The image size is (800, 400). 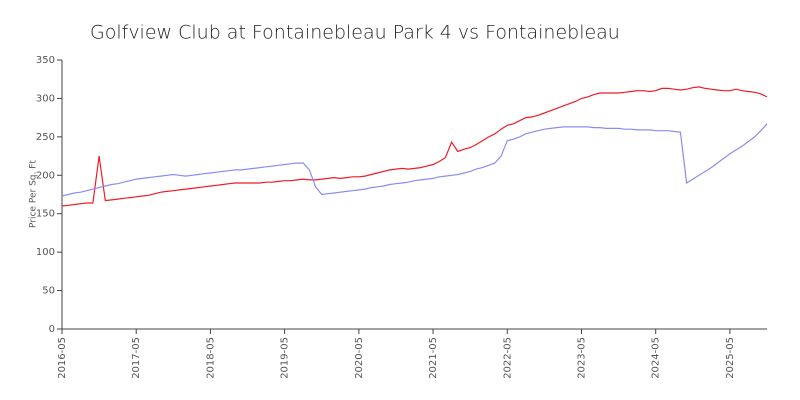 I want to click on y-tick-label: 200, so click(x=45, y=175).